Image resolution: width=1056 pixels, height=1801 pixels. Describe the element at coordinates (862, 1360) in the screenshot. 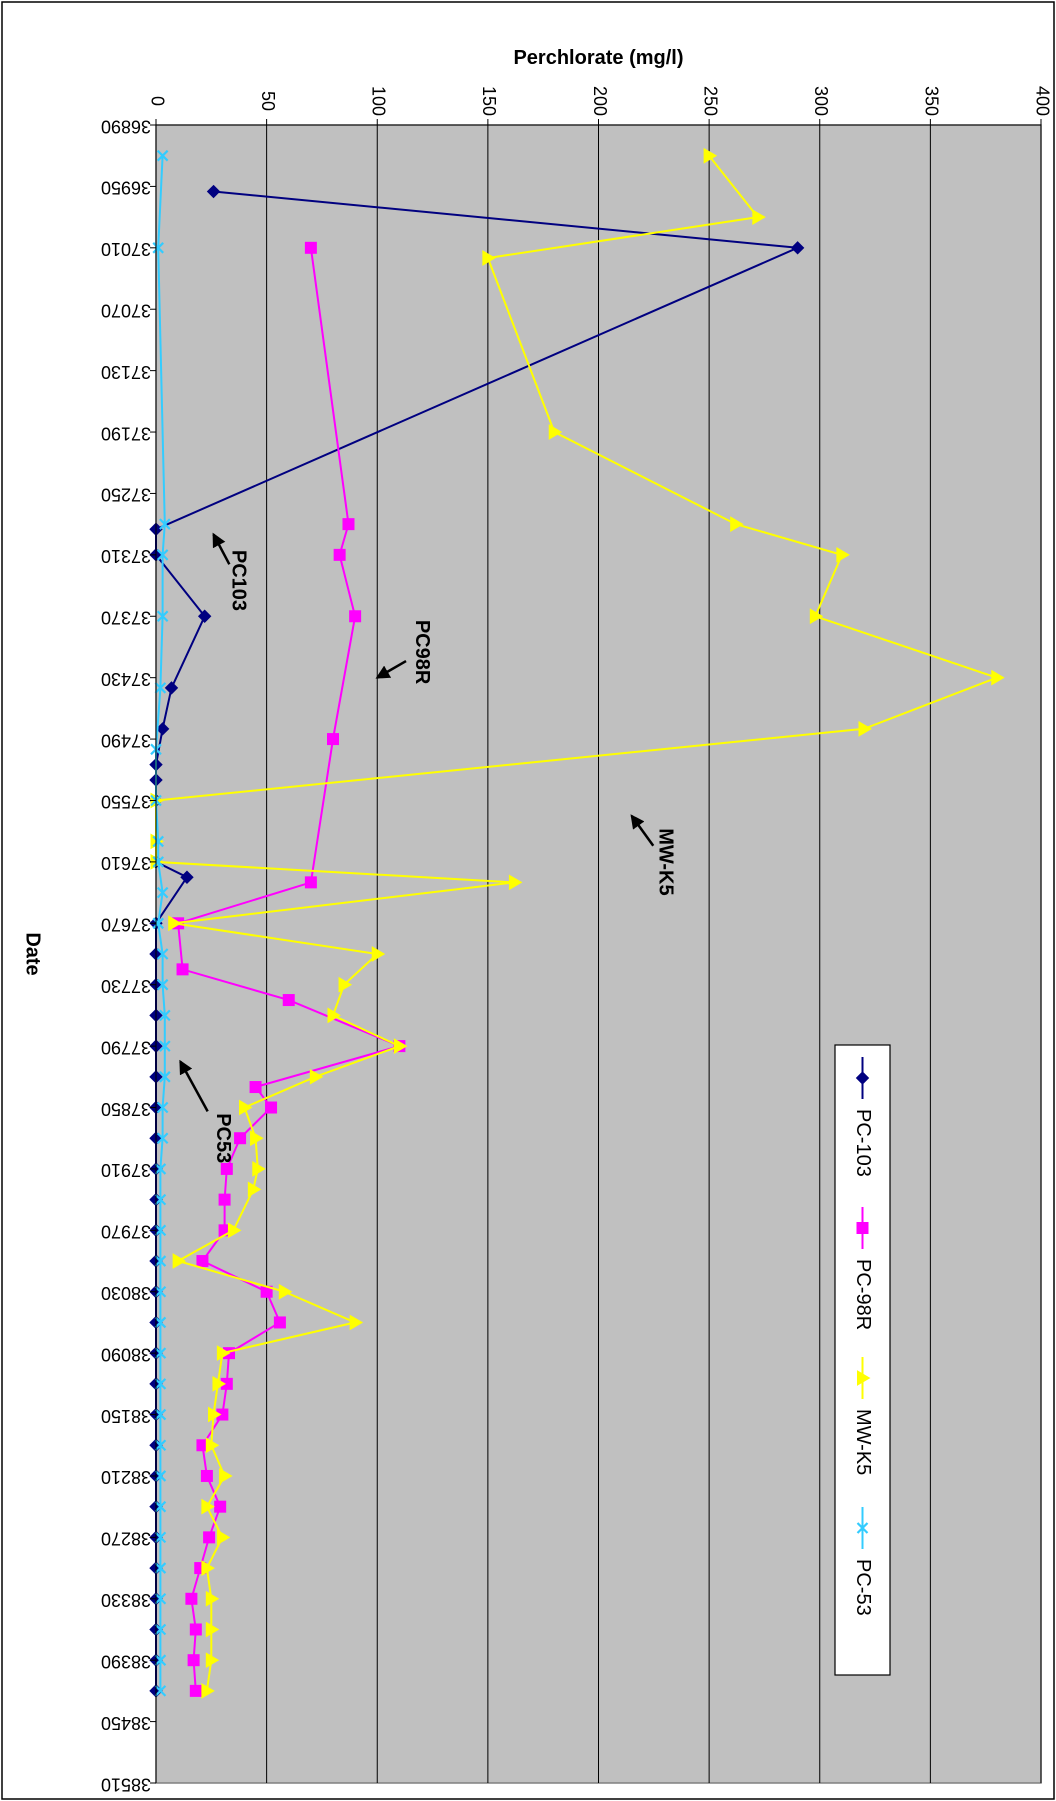

I see `legend: PC-103 PC-98R MW-K5 PC-53` at that location.